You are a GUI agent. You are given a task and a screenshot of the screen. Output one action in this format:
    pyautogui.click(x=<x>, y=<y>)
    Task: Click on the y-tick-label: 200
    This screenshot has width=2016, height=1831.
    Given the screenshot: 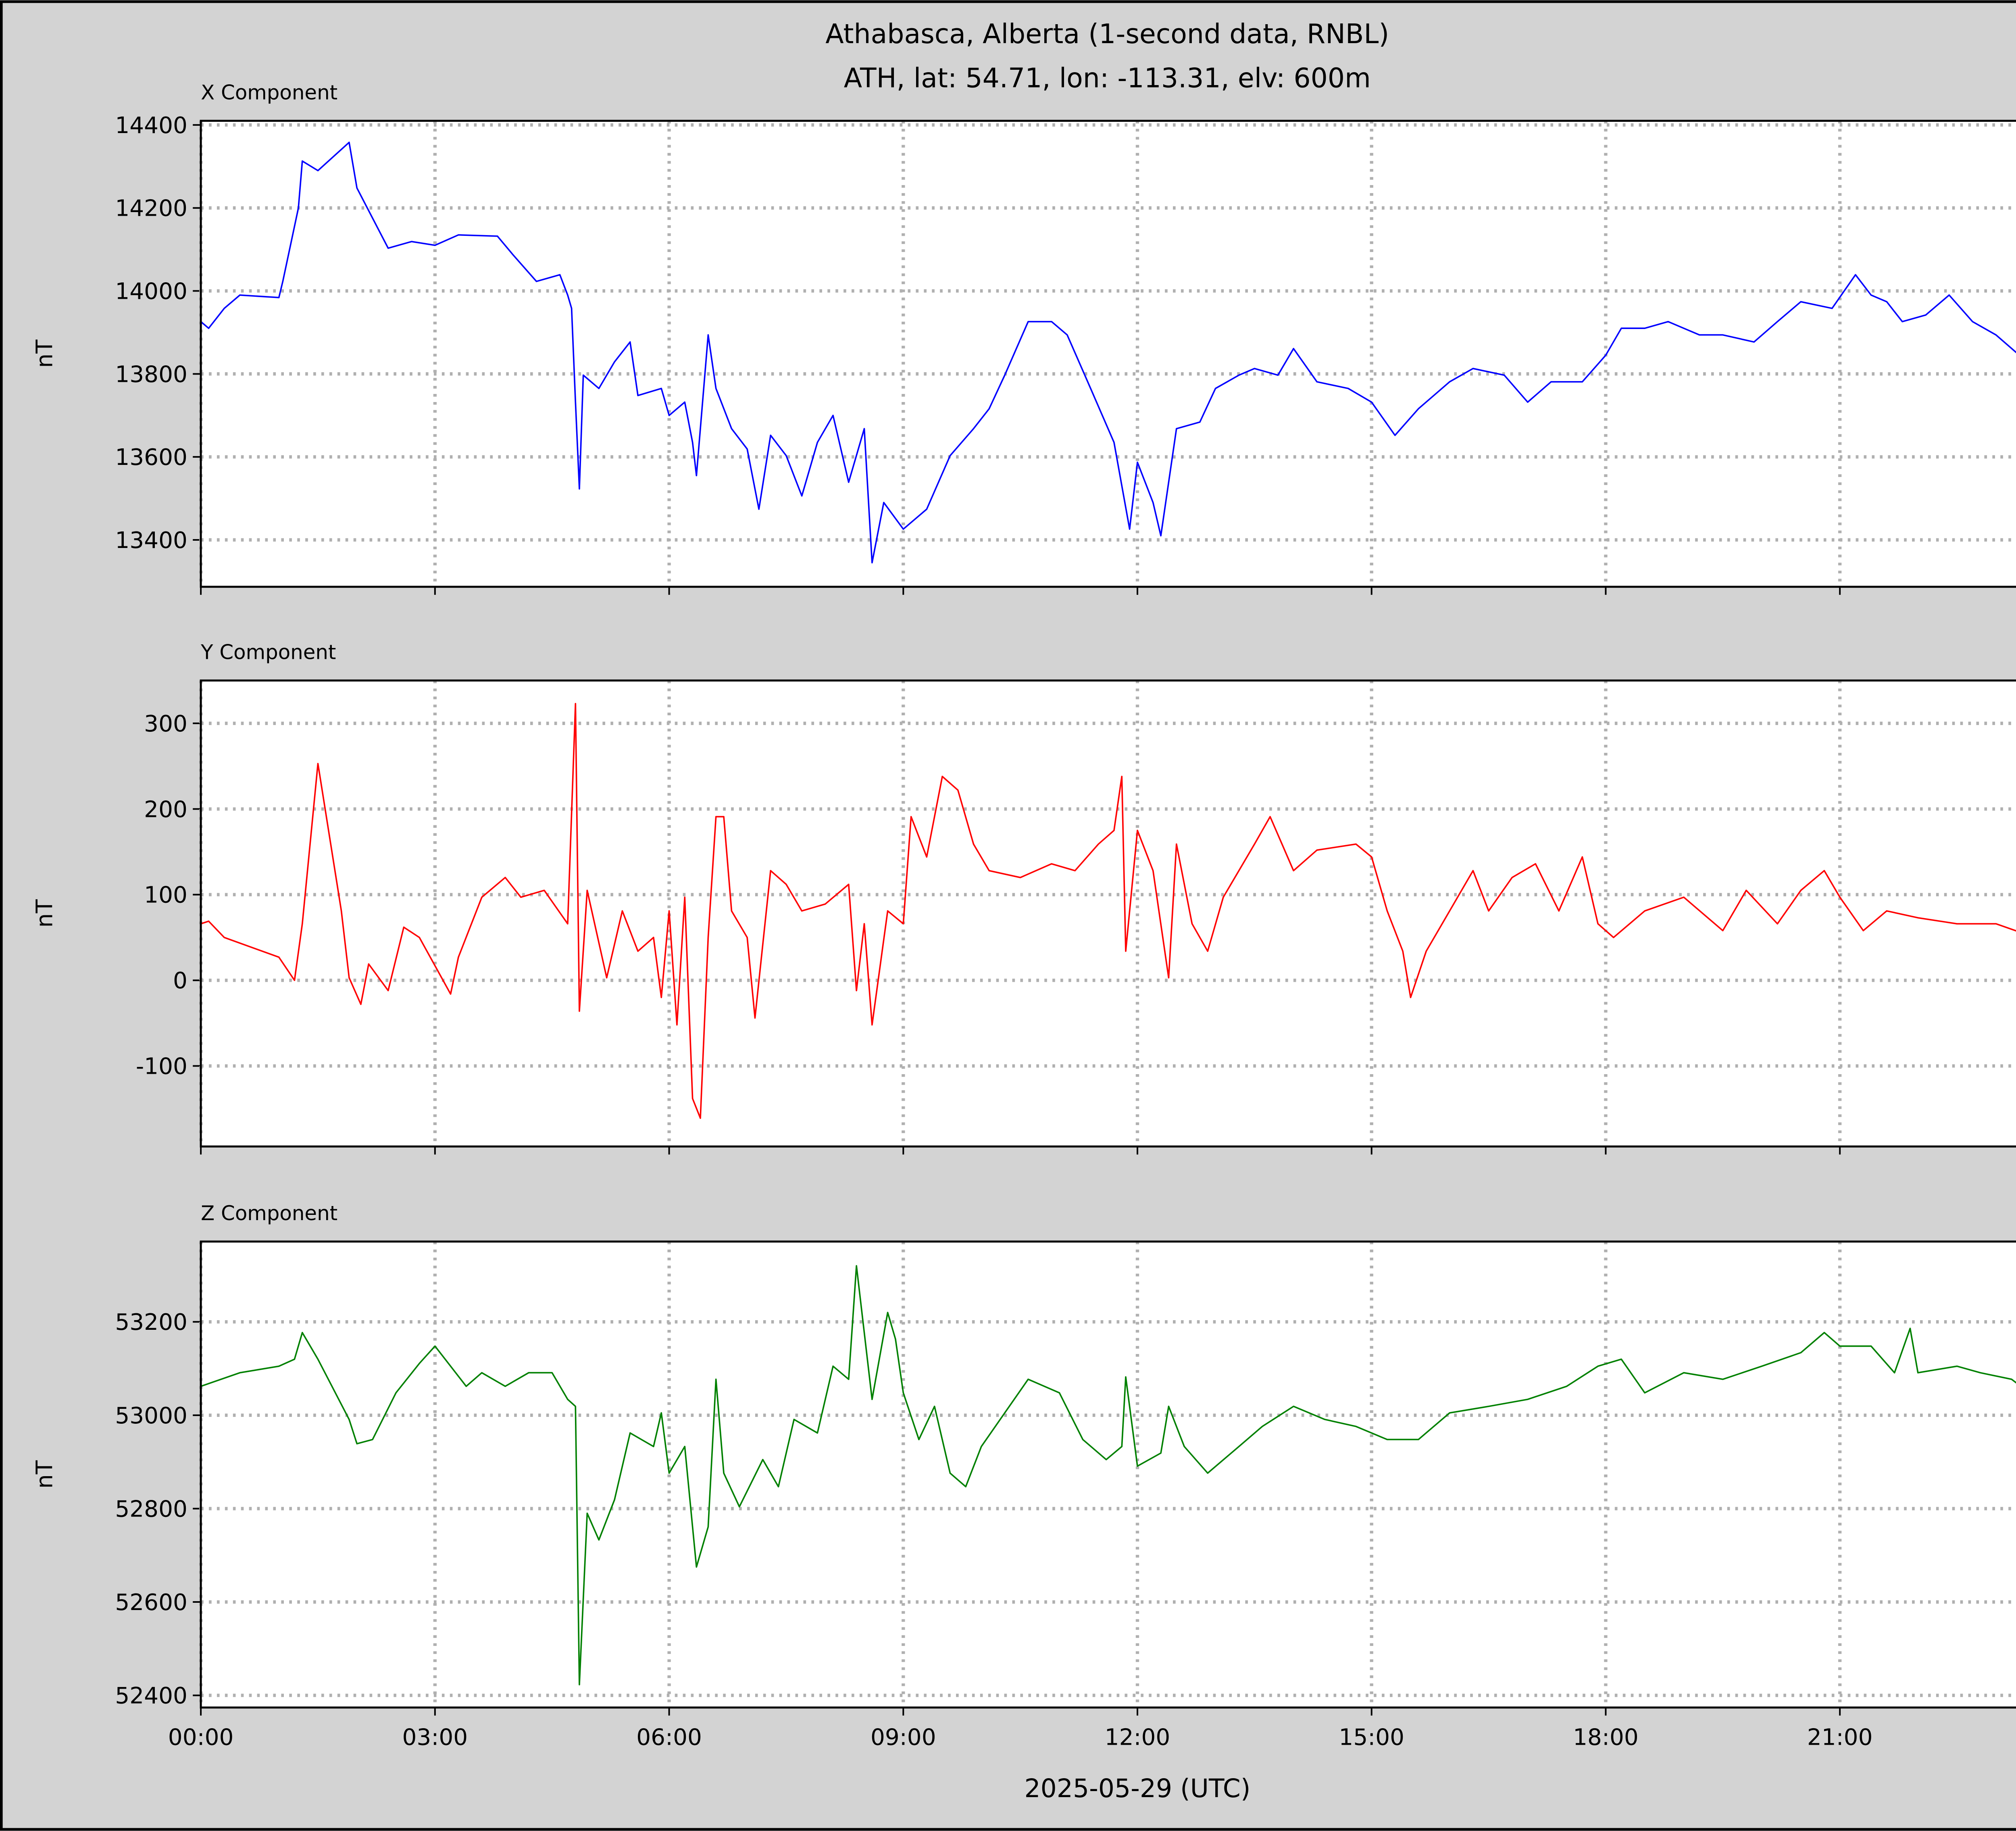 What is the action you would take?
    pyautogui.click(x=166, y=809)
    